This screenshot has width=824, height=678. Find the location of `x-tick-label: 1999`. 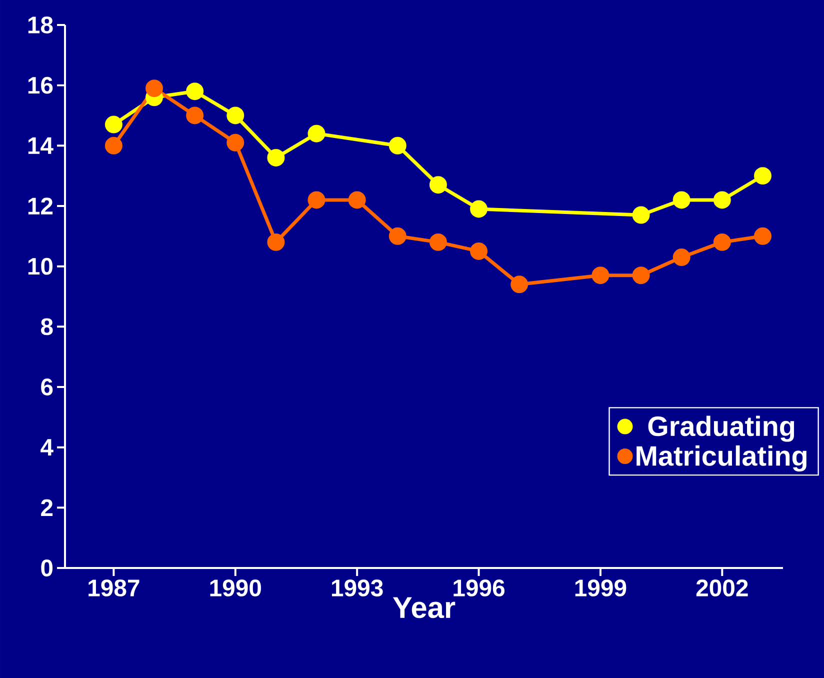

x-tick-label: 1999 is located at coordinates (600, 588).